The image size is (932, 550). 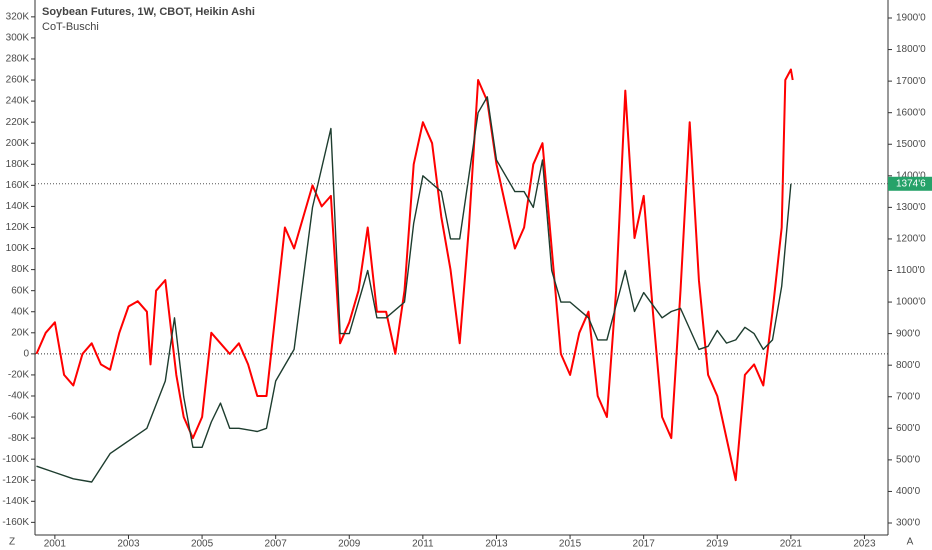 I want to click on y-tick-label: 140K, so click(x=18, y=206).